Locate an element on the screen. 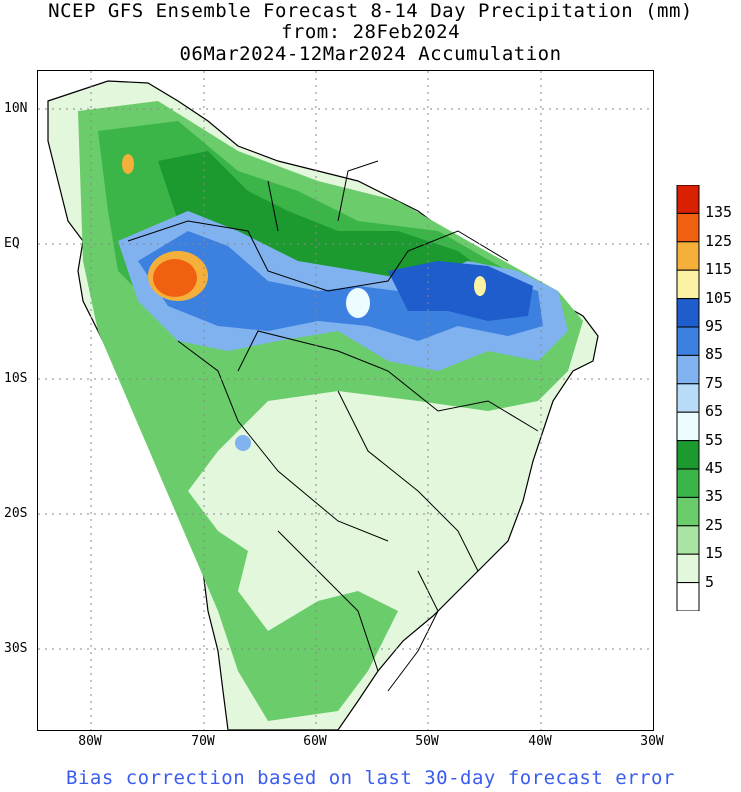 The width and height of the screenshot is (741, 792). color-legend-label: 95 is located at coordinates (714, 326).